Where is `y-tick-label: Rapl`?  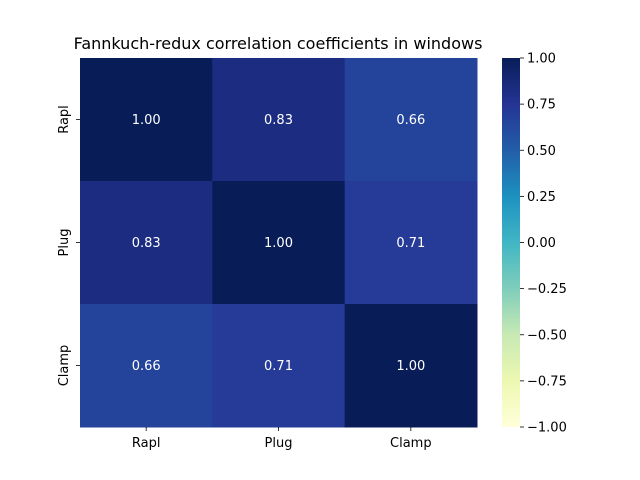
y-tick-label: Rapl is located at coordinates (64, 119).